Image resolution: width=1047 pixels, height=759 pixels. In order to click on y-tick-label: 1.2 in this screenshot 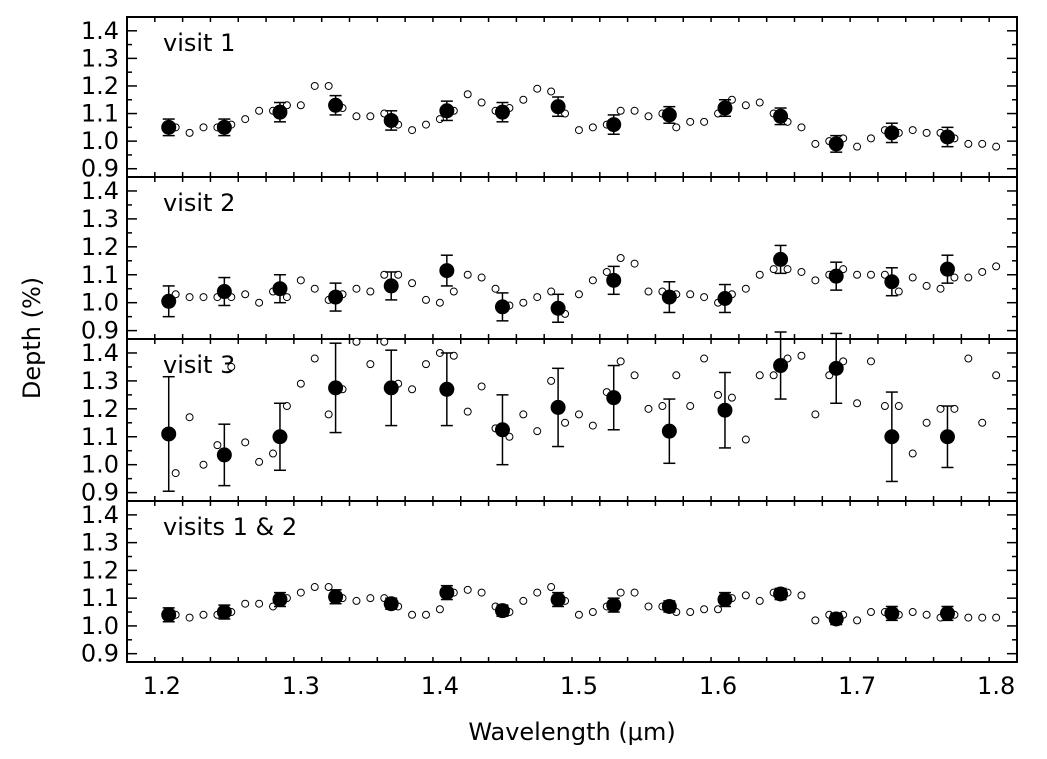, I will do `click(100, 409)`.